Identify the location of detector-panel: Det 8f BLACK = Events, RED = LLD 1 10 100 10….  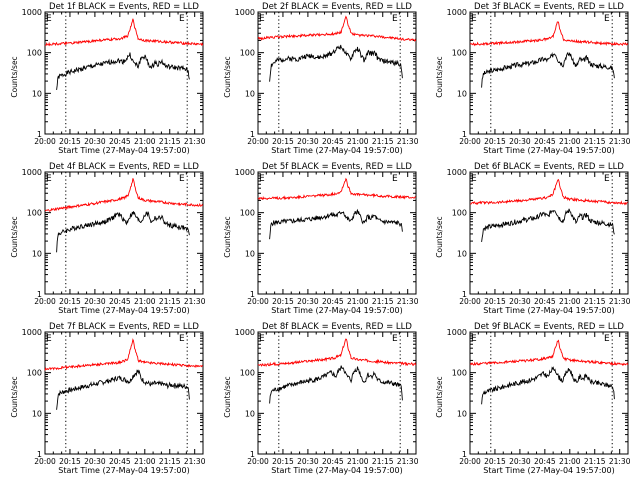
(321, 398).